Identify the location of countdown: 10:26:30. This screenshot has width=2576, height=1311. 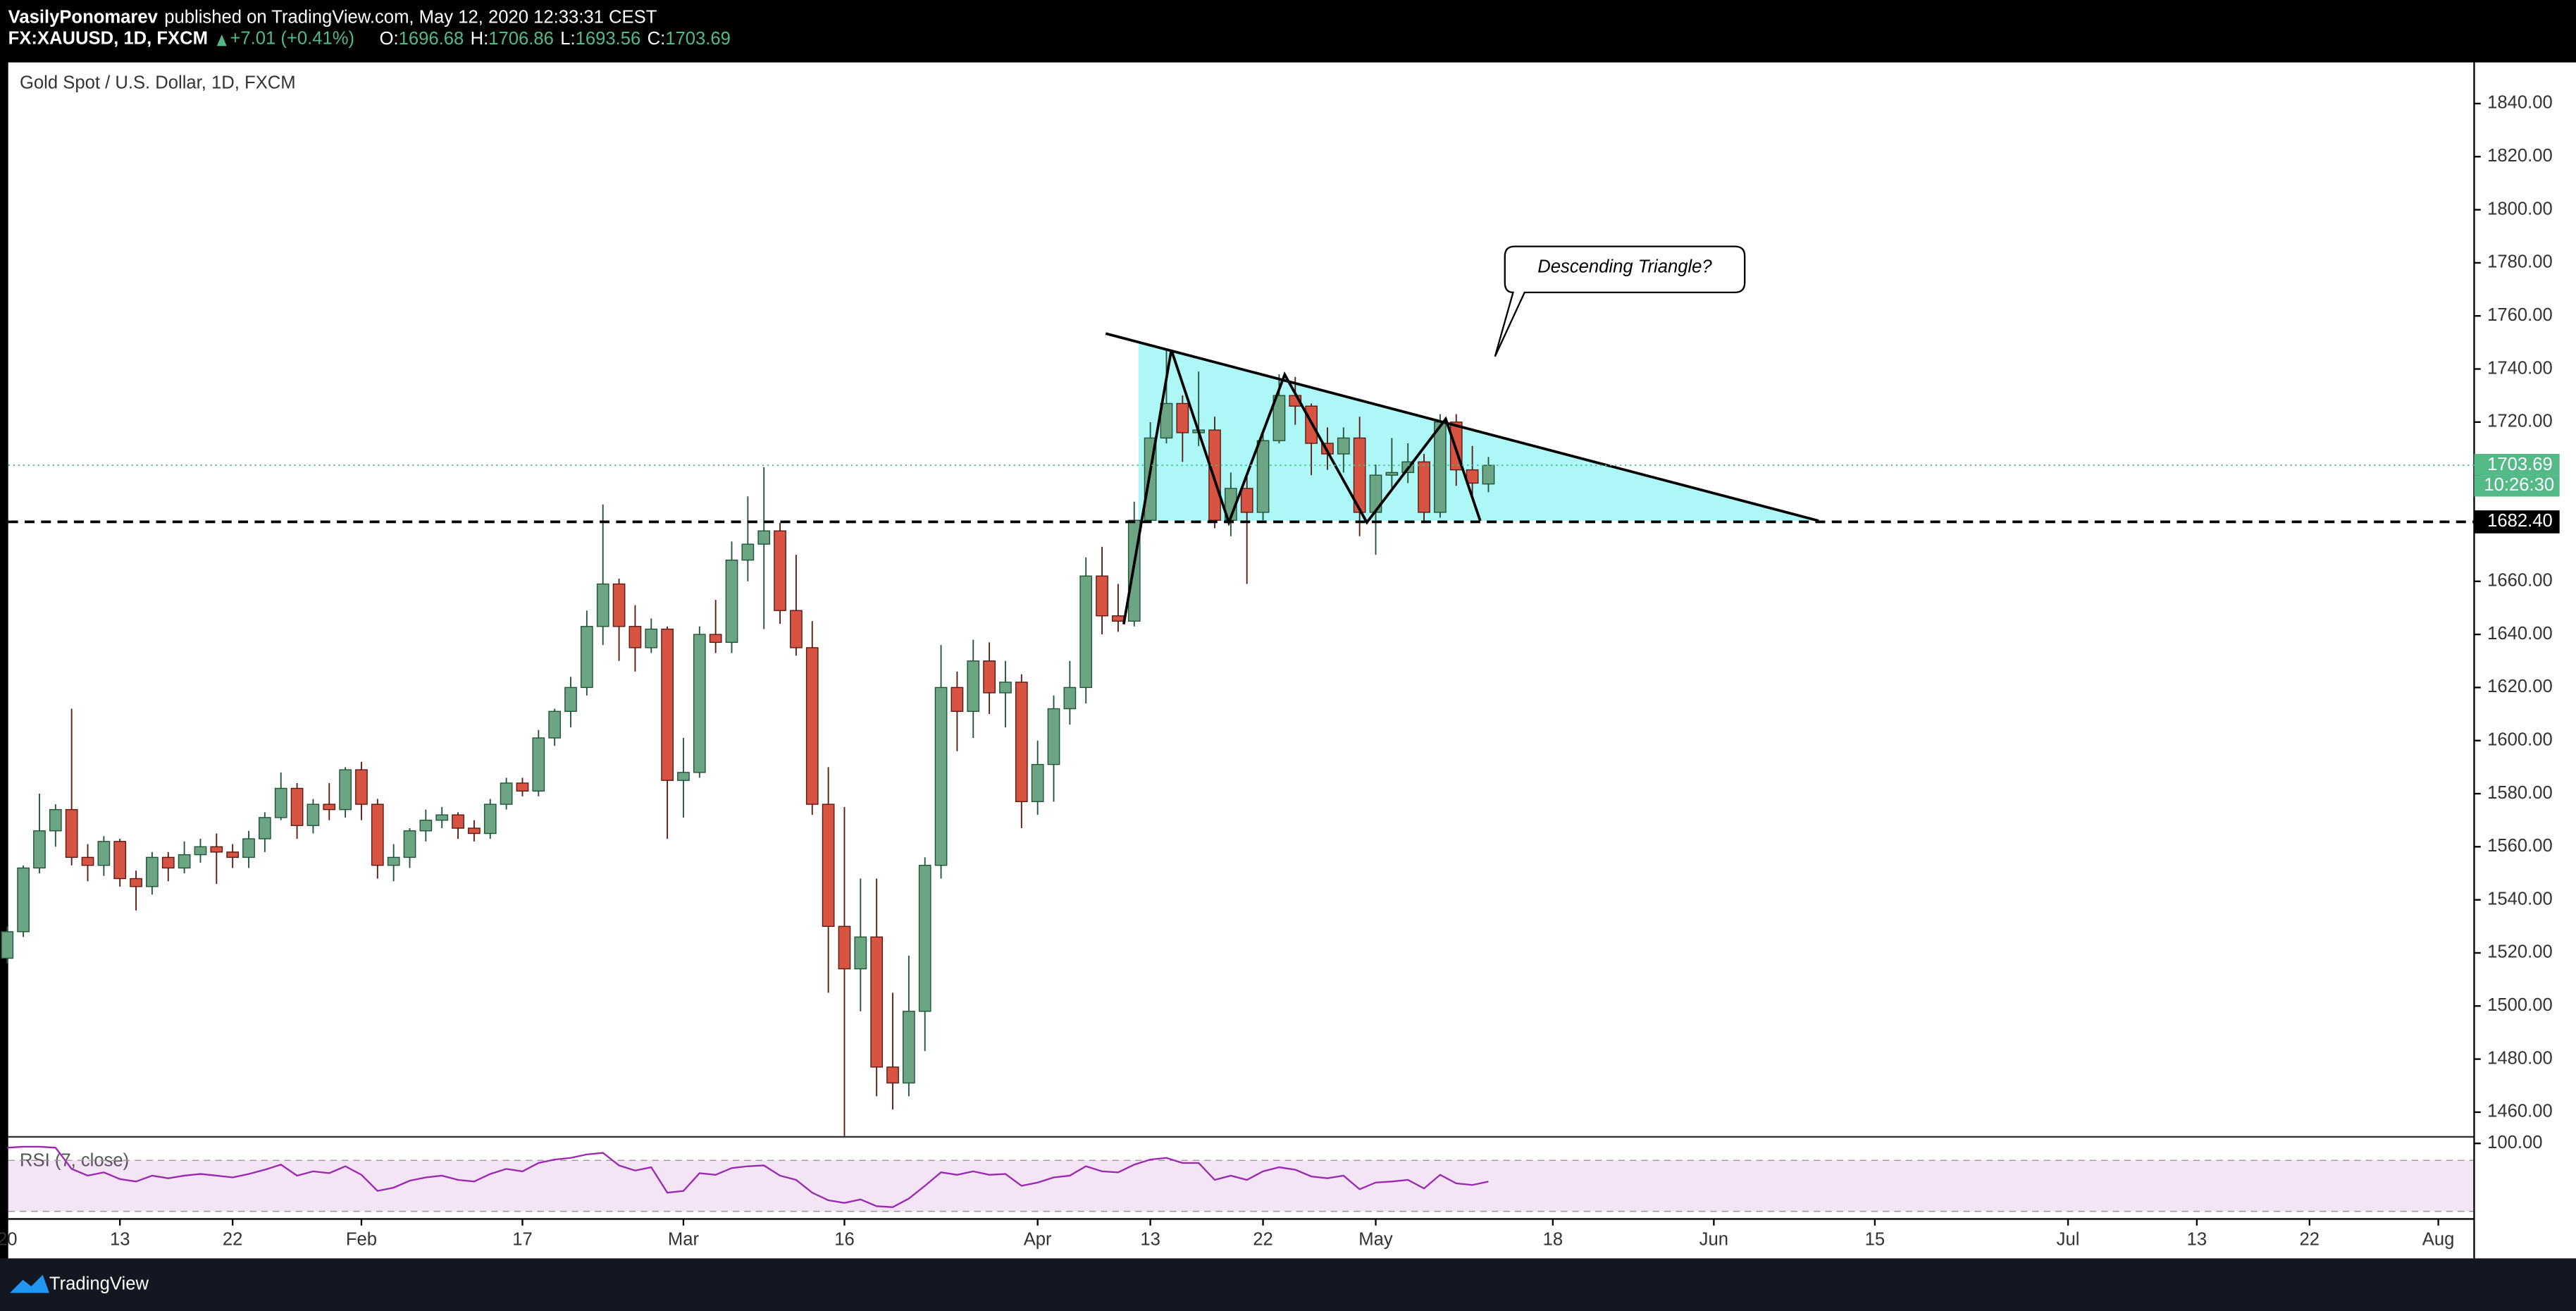
(2519, 485).